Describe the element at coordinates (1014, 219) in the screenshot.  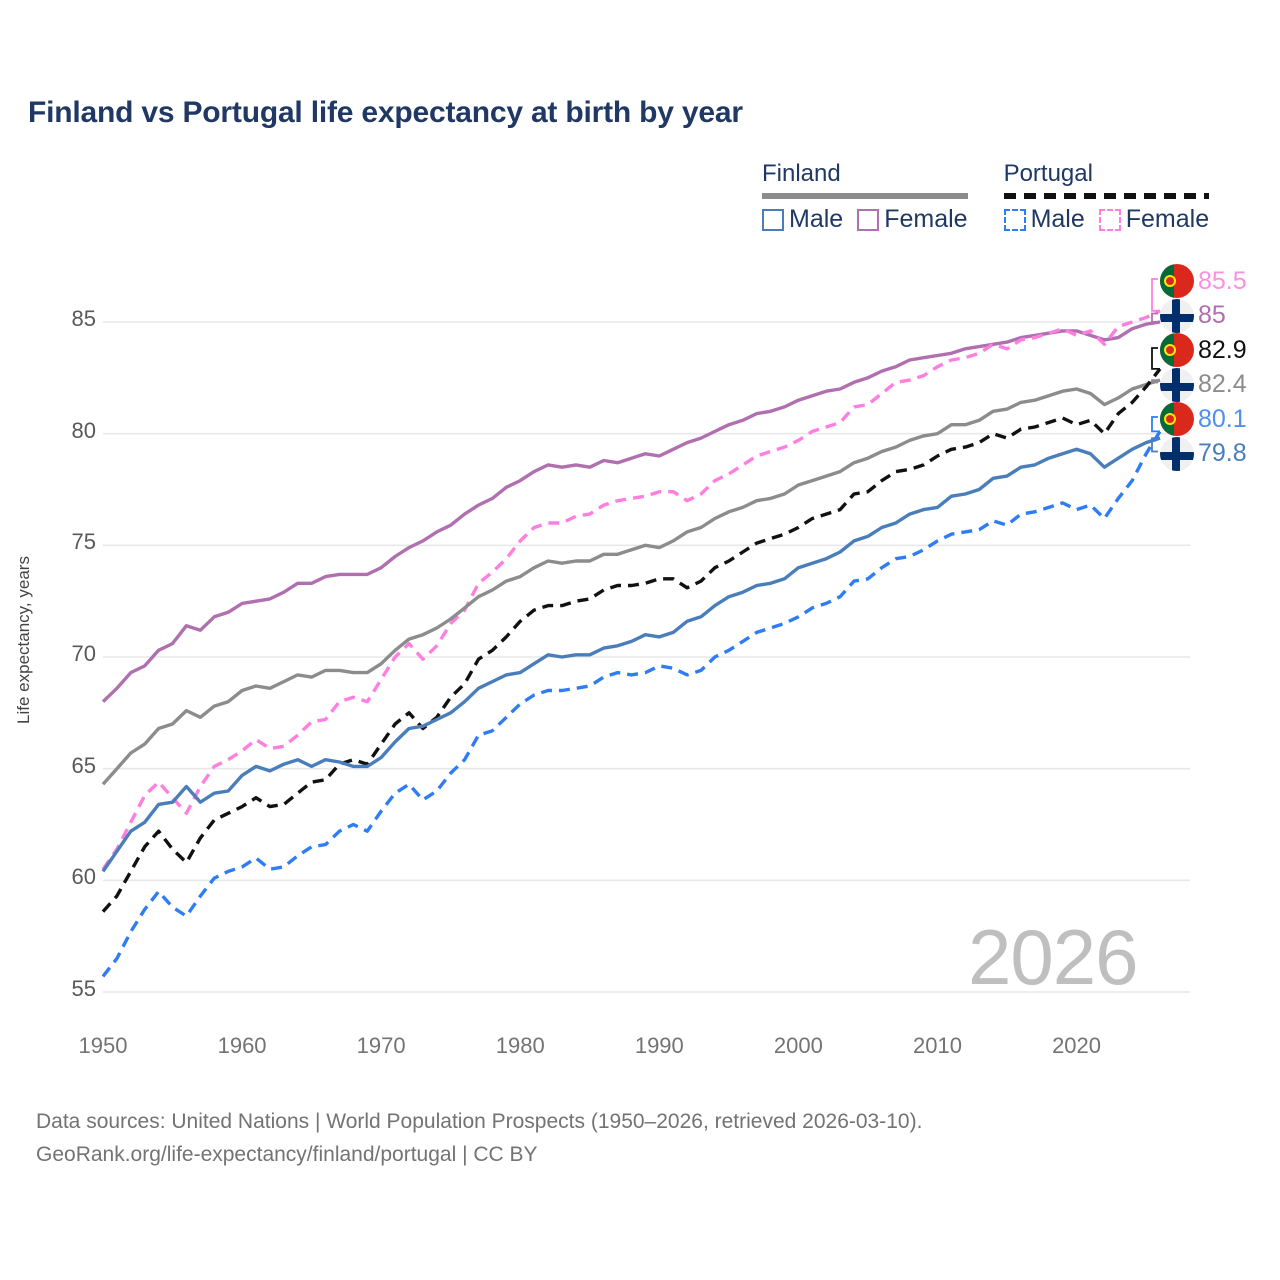
I see `legend-swatch-portugal-male` at that location.